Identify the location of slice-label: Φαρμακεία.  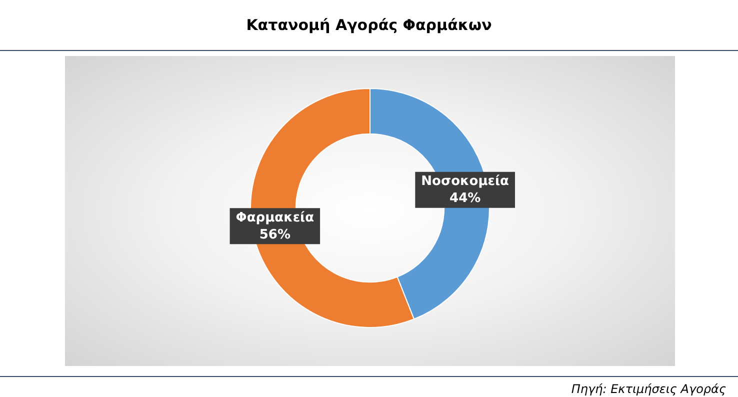
(275, 218).